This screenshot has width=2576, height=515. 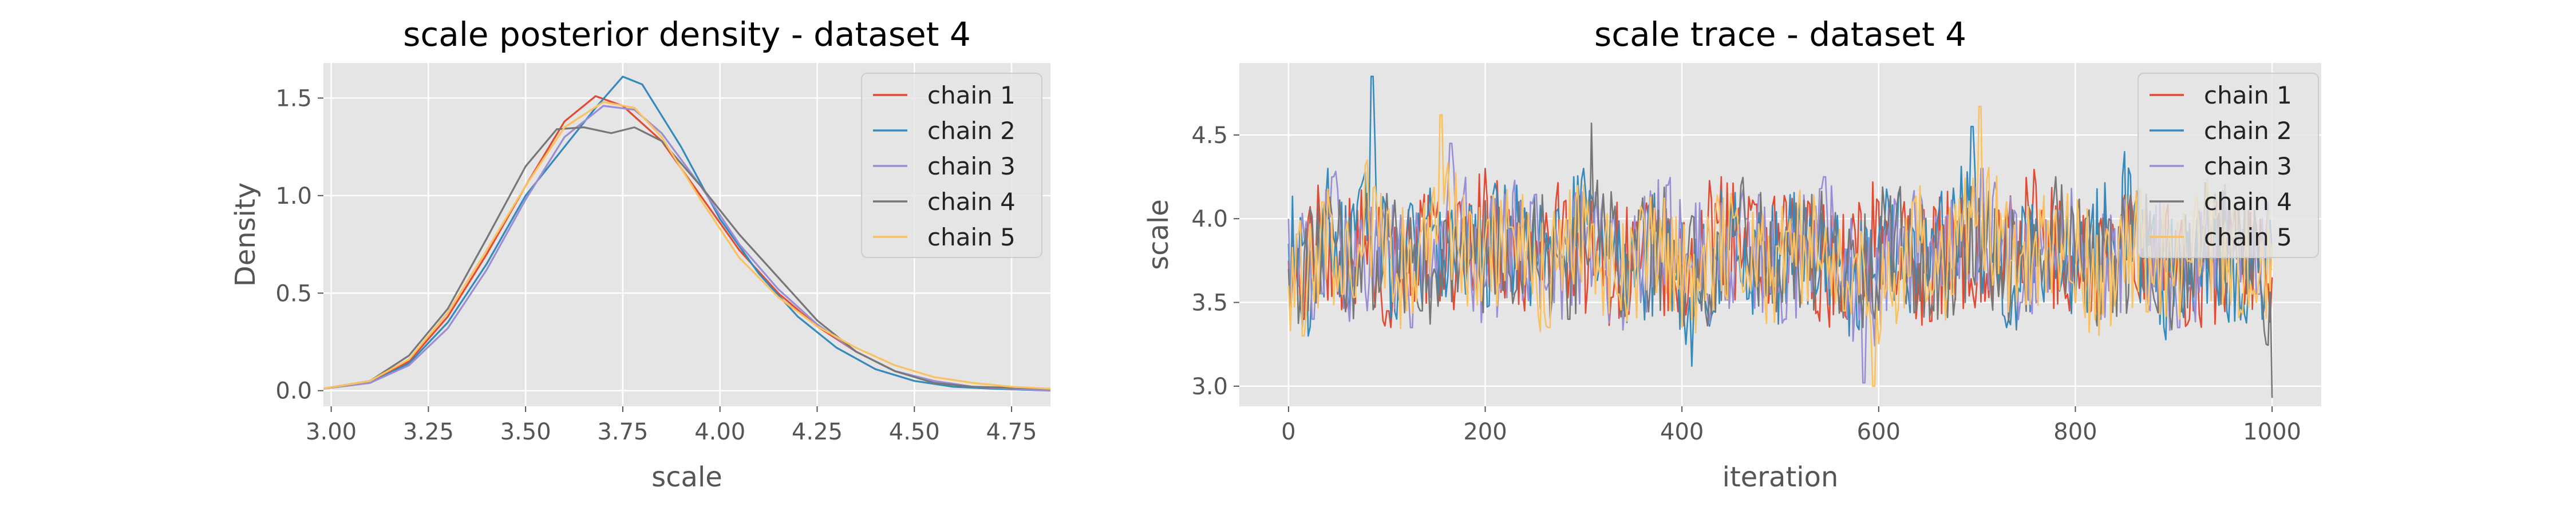 What do you see at coordinates (971, 237) in the screenshot?
I see `density-legend-label-5: chain 5` at bounding box center [971, 237].